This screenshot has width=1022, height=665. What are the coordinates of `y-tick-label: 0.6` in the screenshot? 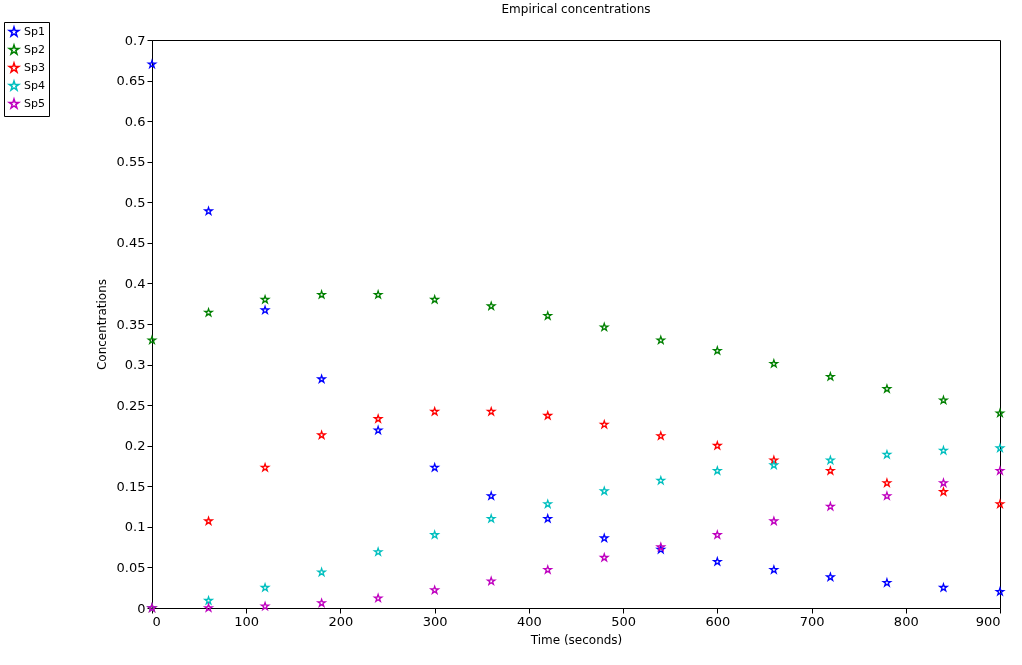 It's located at (135, 121).